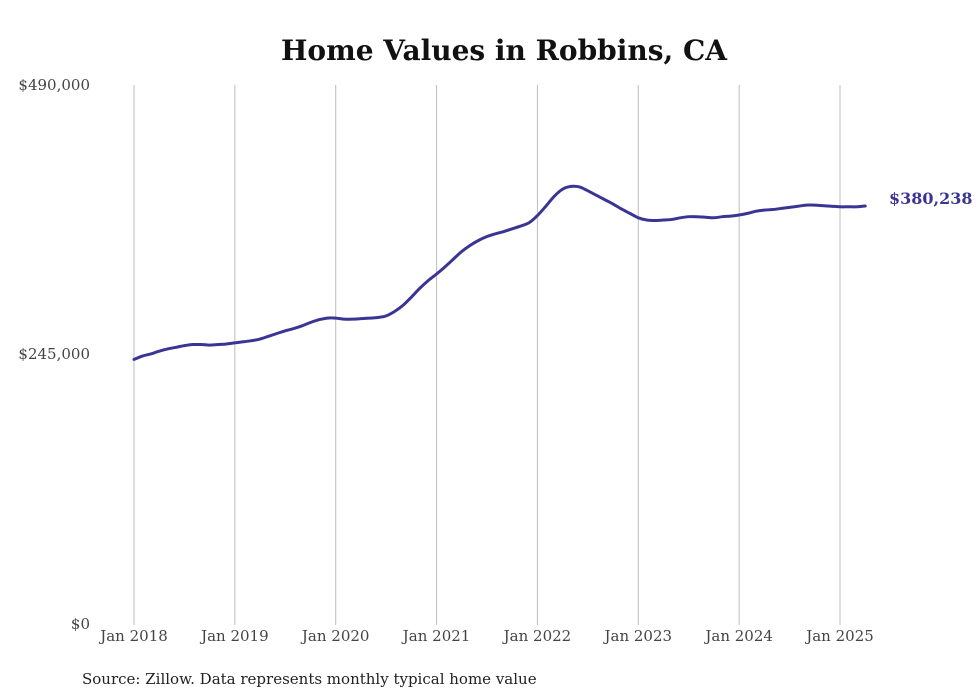  Describe the element at coordinates (436, 636) in the screenshot. I see `x-tick-label-2021-01: Jan 2021` at that location.